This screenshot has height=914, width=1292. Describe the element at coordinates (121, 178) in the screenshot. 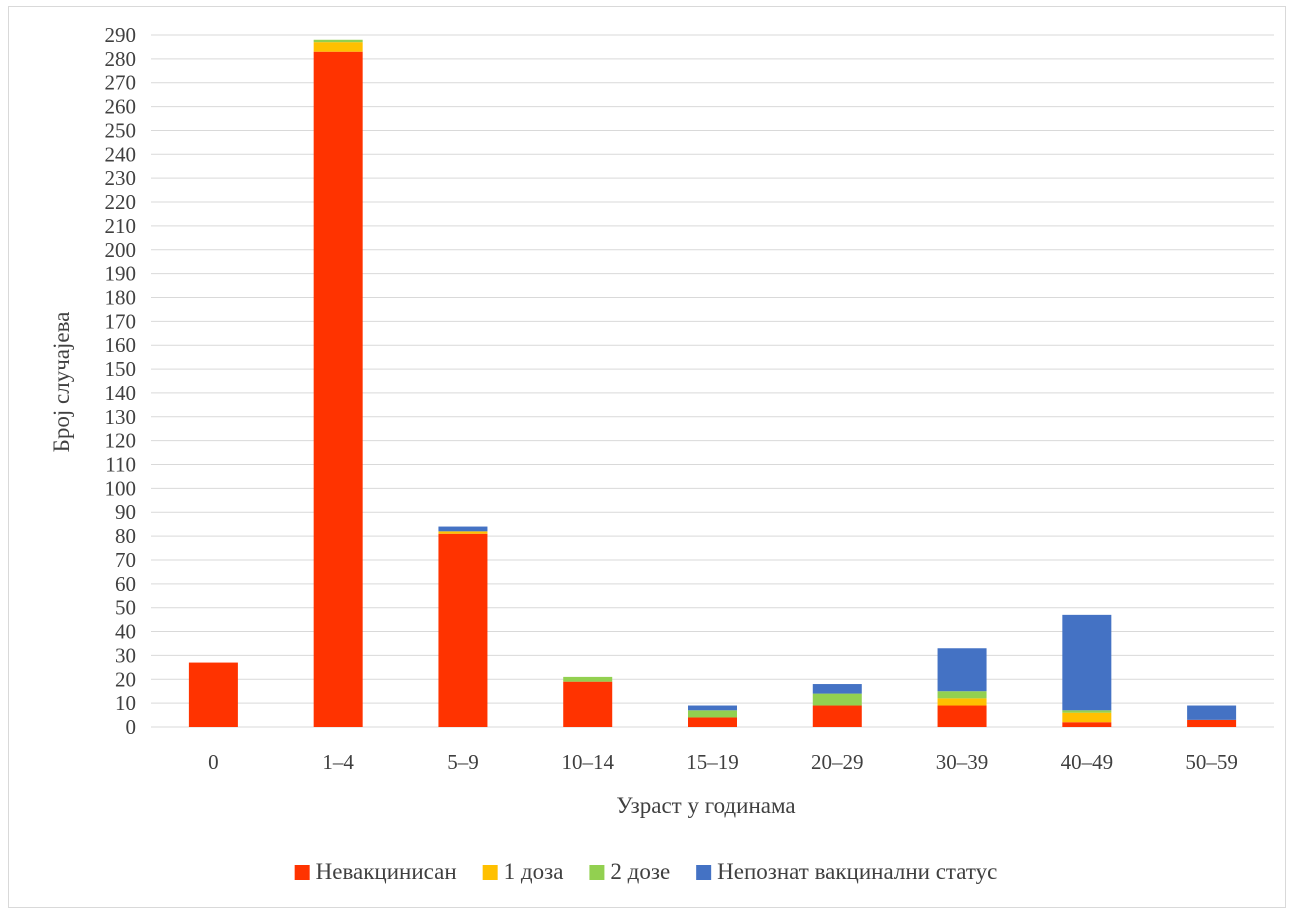

I see `y-tick-label: 230` at that location.